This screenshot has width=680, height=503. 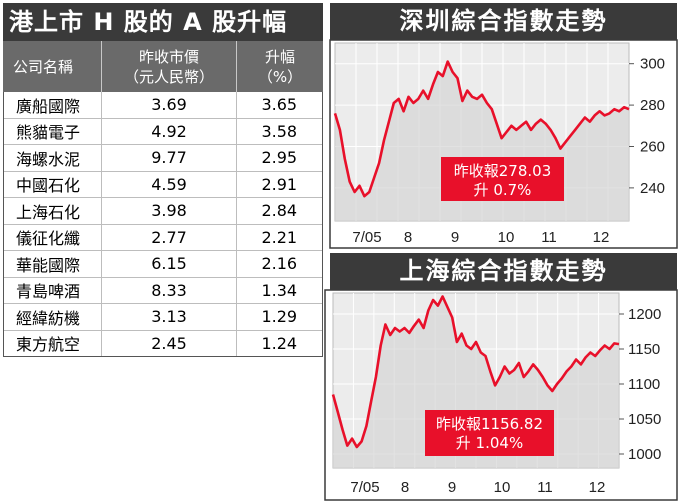 What do you see at coordinates (652, 105) in the screenshot?
I see `y-tick-label: 280` at bounding box center [652, 105].